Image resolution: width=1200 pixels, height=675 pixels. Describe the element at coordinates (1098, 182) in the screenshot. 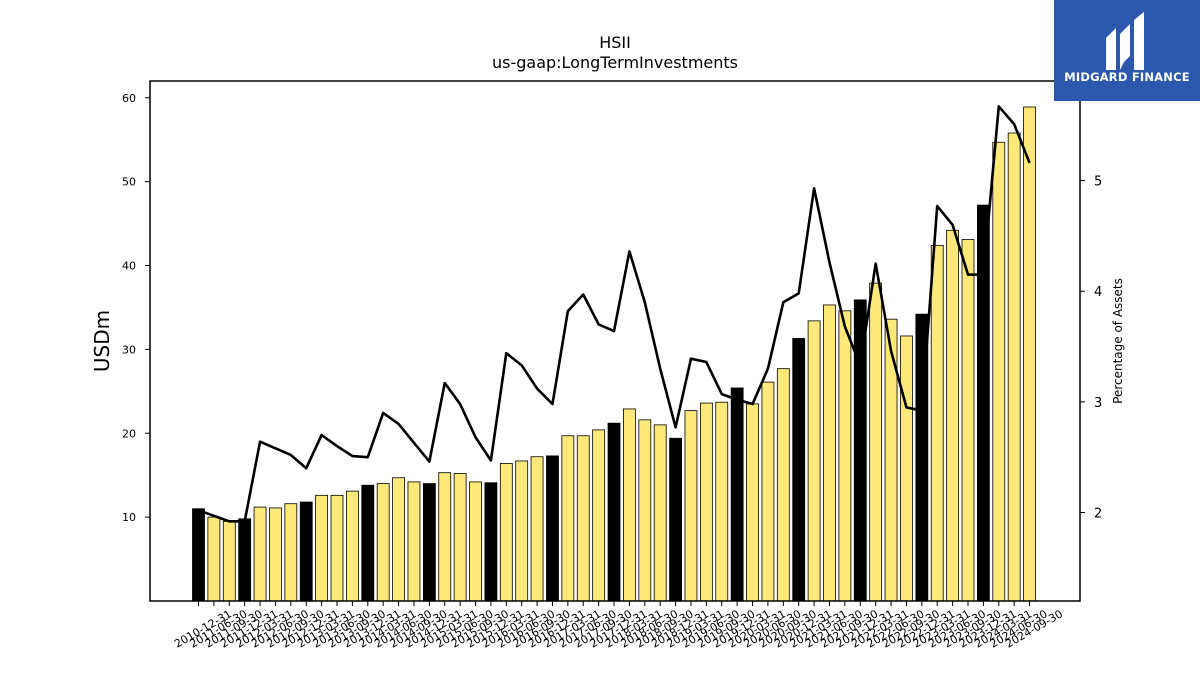

I see `y2-tick-label: 5` at that location.